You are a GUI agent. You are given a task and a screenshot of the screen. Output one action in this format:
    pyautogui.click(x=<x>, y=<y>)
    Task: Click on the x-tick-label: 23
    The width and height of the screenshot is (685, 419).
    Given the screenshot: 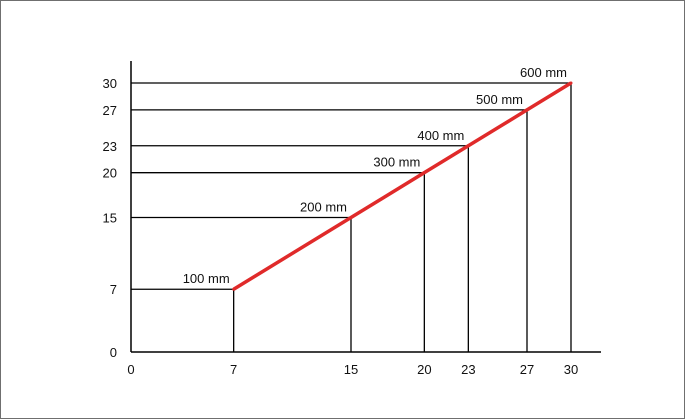 What is the action you would take?
    pyautogui.click(x=468, y=369)
    